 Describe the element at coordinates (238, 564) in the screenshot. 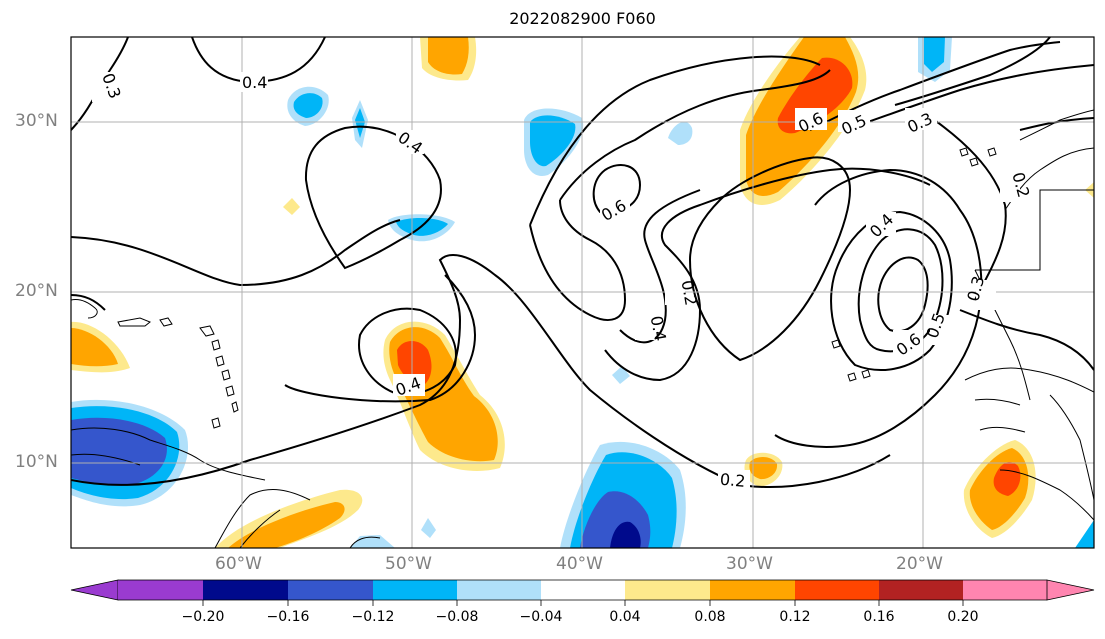

I see `lon-label: 60°W` at that location.